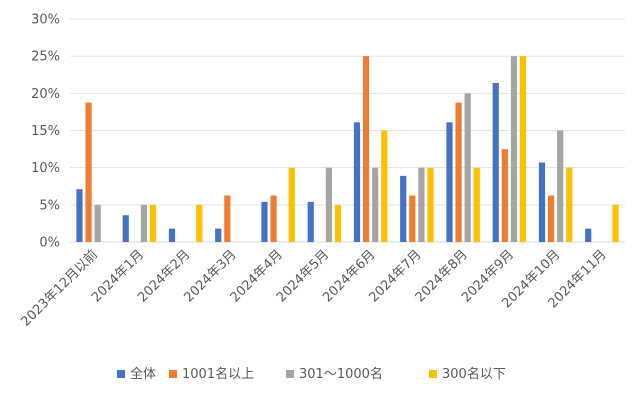 Image resolution: width=640 pixels, height=404 pixels. I want to click on y-tick-label: 15%, so click(45, 131).